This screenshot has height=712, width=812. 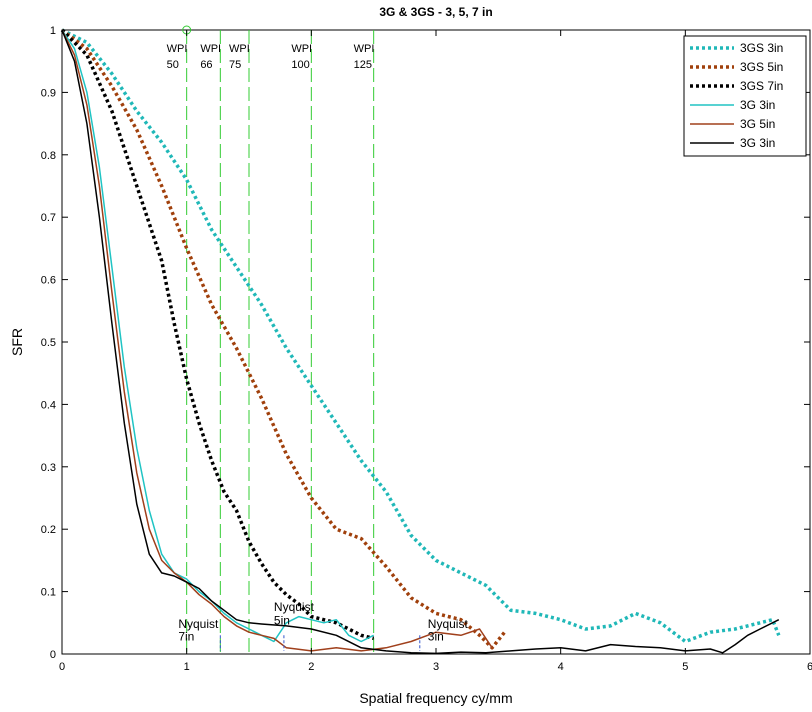 I want to click on x-tick-label: 3, so click(x=436, y=667).